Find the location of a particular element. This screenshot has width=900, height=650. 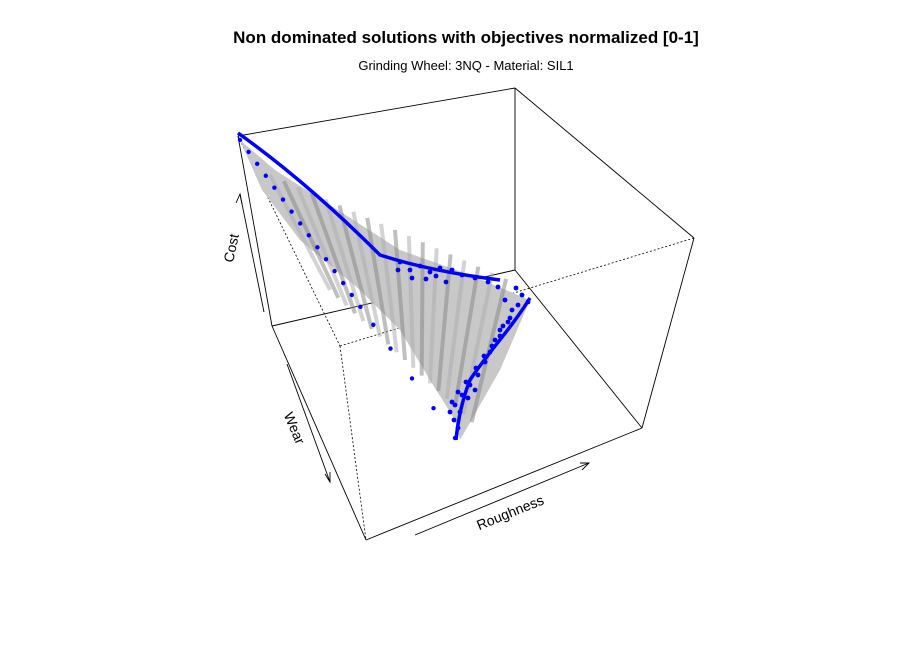

roughness-axis-arrow is located at coordinates (502, 499).